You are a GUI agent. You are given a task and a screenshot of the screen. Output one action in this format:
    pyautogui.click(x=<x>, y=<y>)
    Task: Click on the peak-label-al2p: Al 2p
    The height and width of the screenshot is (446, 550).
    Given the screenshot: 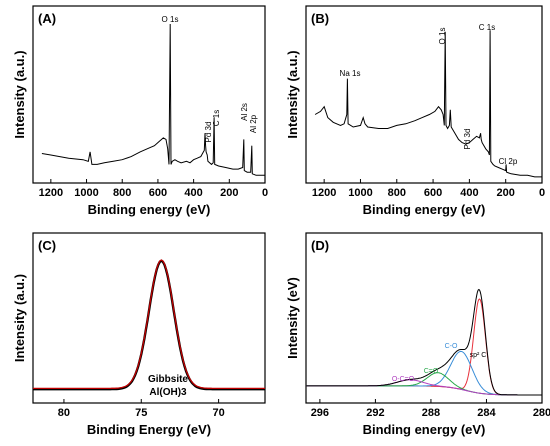 What is the action you would take?
    pyautogui.click(x=253, y=123)
    